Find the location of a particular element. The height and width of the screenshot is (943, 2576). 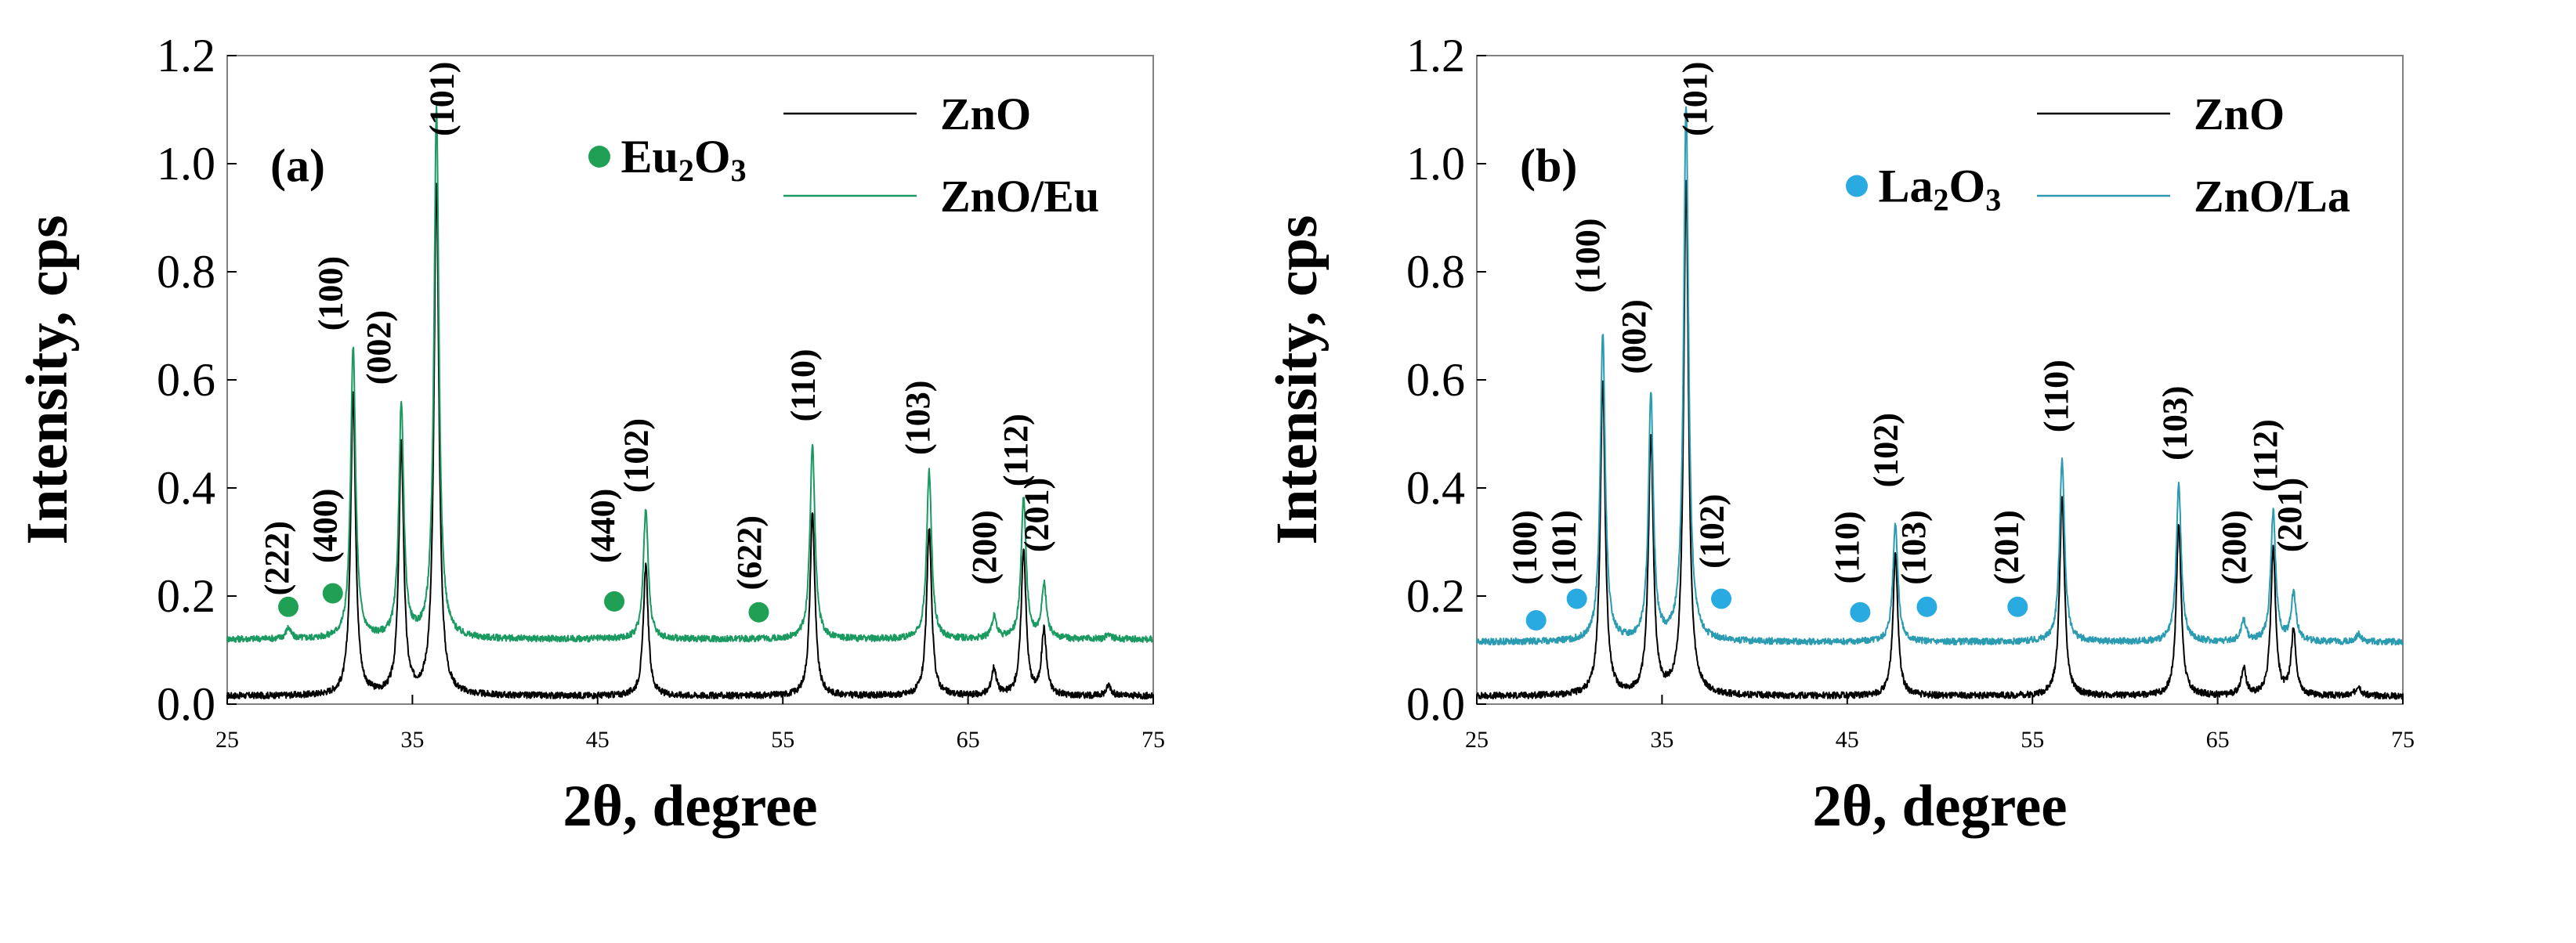

legend-label: ZnO/Eu is located at coordinates (1019, 196).